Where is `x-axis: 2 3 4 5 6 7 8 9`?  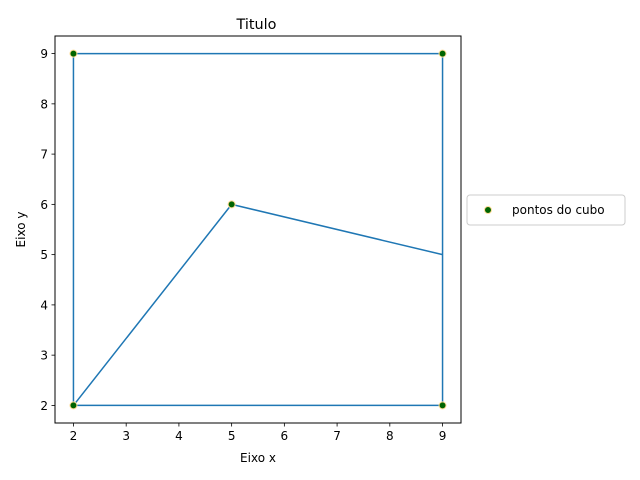
x-axis: 2 3 4 5 6 7 8 9 is located at coordinates (258, 433).